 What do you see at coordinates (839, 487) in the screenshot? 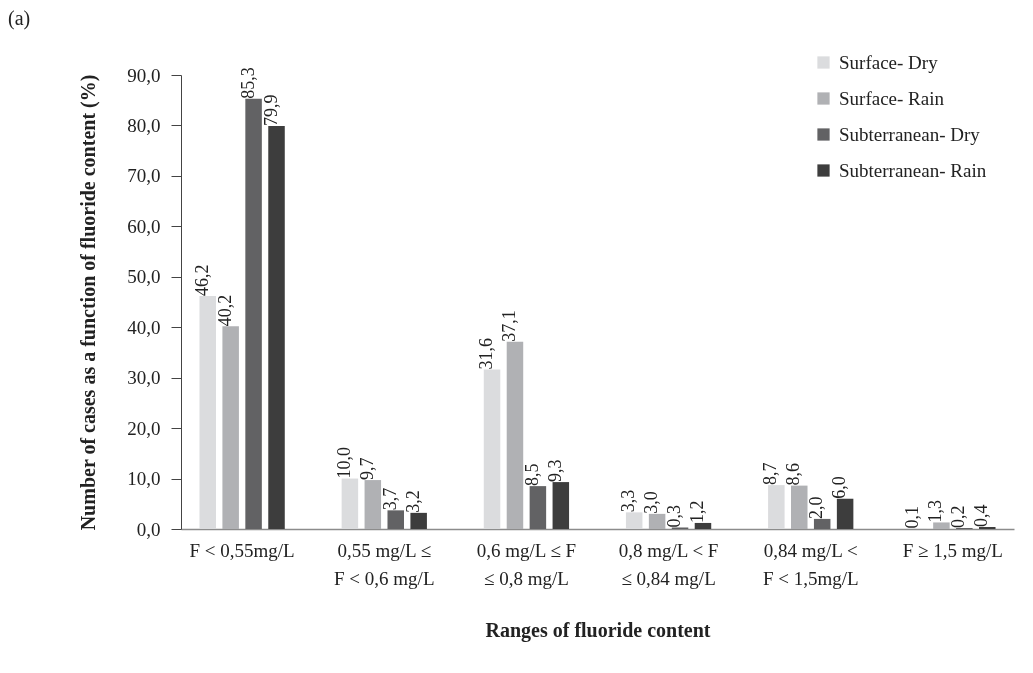
I see `data-label: 6,0` at bounding box center [839, 487].